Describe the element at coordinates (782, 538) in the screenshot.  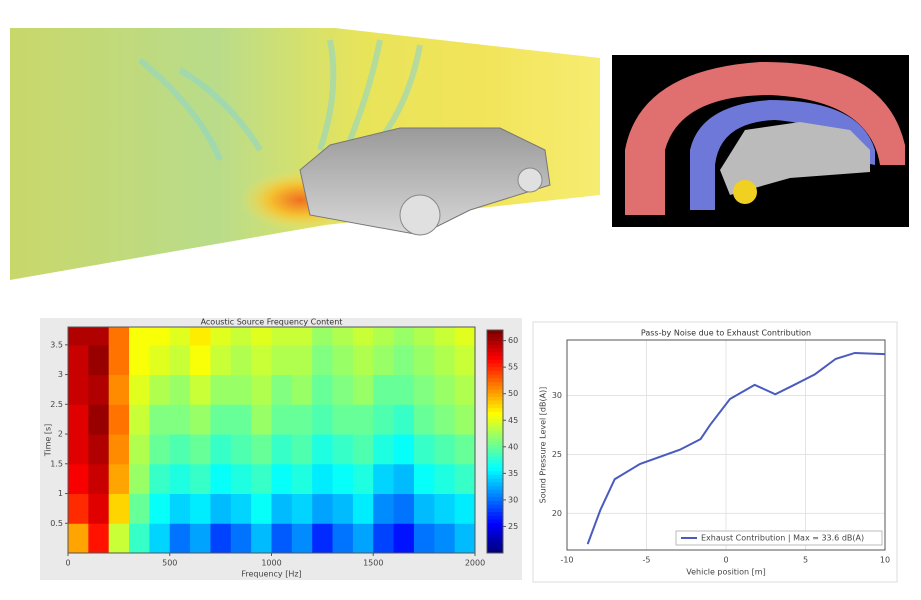
I see `legend-label: Exhaust Contribution | Max = 33.6 dB(A)` at that location.